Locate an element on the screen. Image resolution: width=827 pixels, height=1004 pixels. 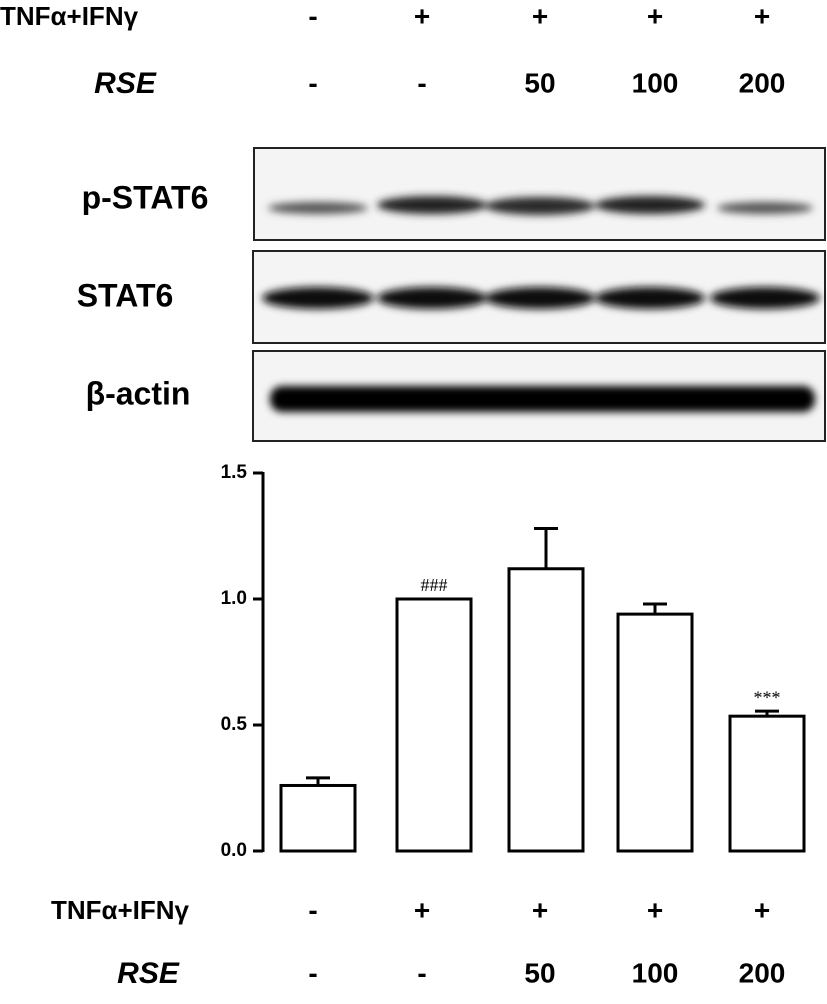
blot-label: β-actin is located at coordinates (138, 393).